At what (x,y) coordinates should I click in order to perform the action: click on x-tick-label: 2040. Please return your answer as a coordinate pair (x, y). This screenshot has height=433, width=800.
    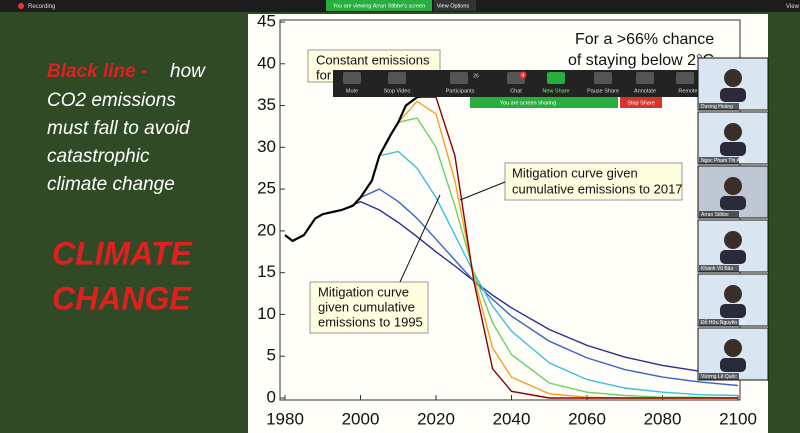
    Looking at the image, I should click on (512, 418).